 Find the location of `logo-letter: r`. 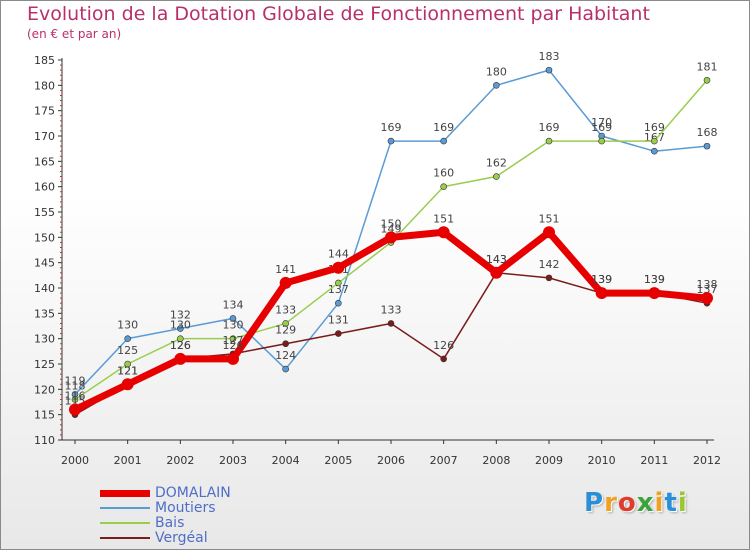

logo-letter: r is located at coordinates (611, 503).